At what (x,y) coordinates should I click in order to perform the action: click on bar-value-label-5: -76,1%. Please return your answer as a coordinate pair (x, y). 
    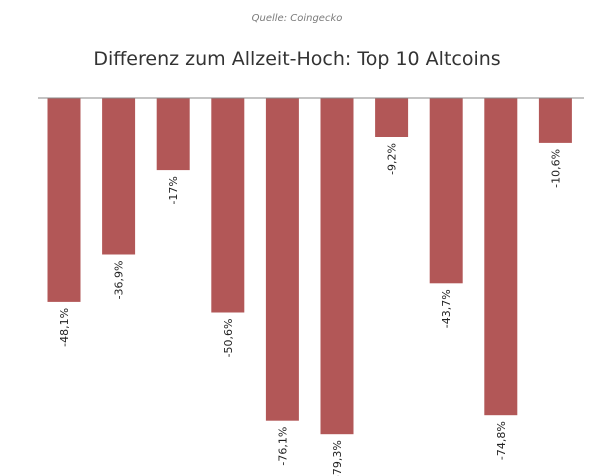
    Looking at the image, I should click on (282, 446).